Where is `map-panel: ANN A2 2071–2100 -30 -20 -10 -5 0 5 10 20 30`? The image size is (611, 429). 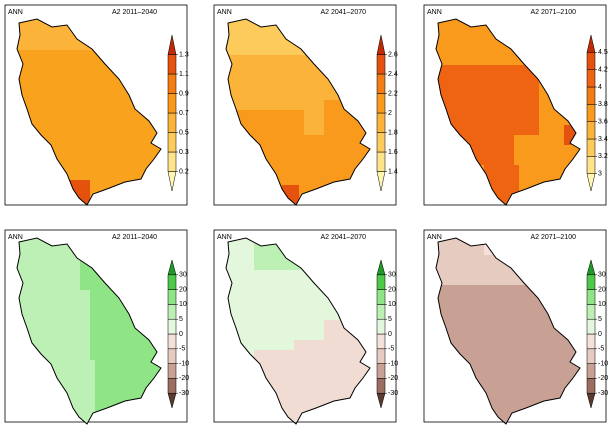 map-panel: ANN A2 2071–2100 -30 -20 -10 -5 0 5 10 20 30 is located at coordinates (515, 327).